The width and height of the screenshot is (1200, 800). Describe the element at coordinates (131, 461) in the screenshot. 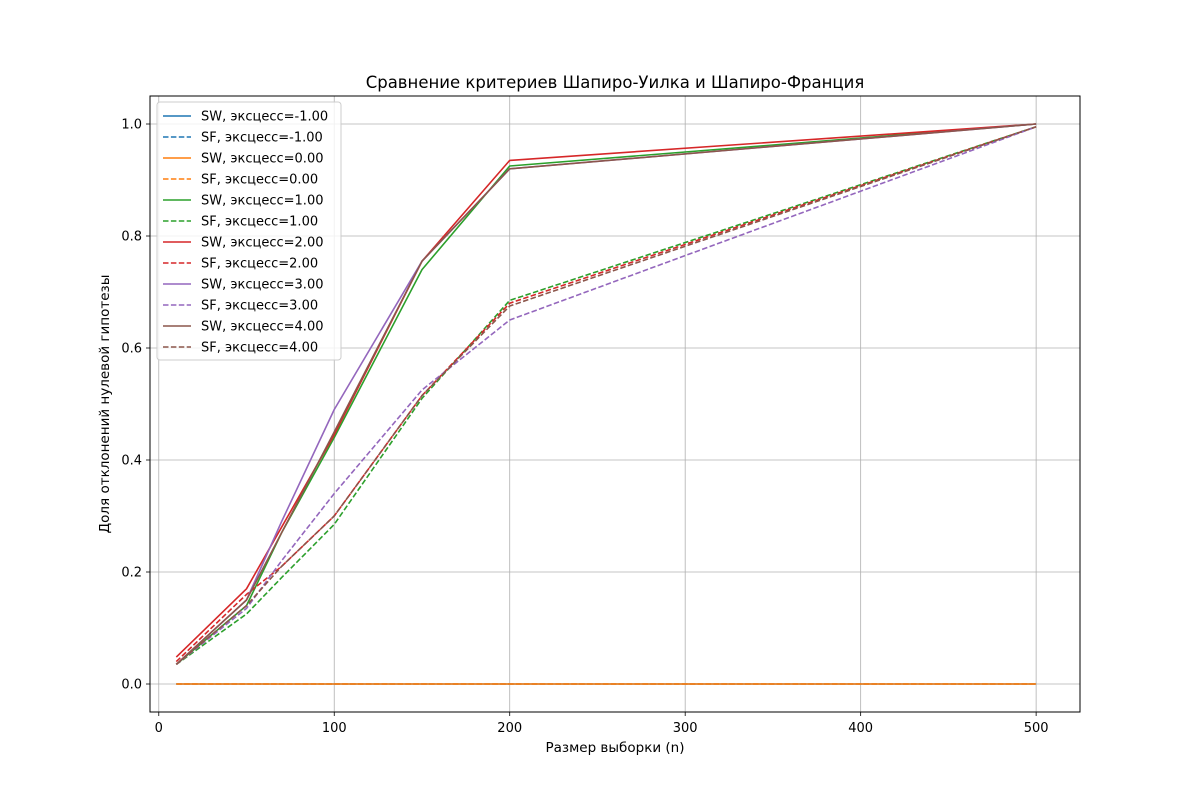

I see `y-tick-label: 0.4` at that location.